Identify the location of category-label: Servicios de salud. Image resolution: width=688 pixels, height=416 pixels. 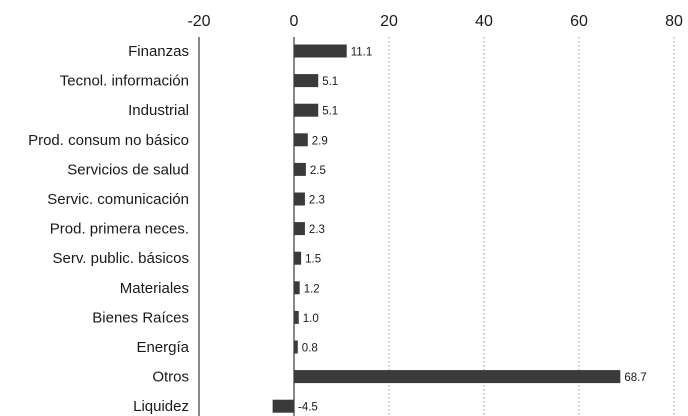
(128, 169).